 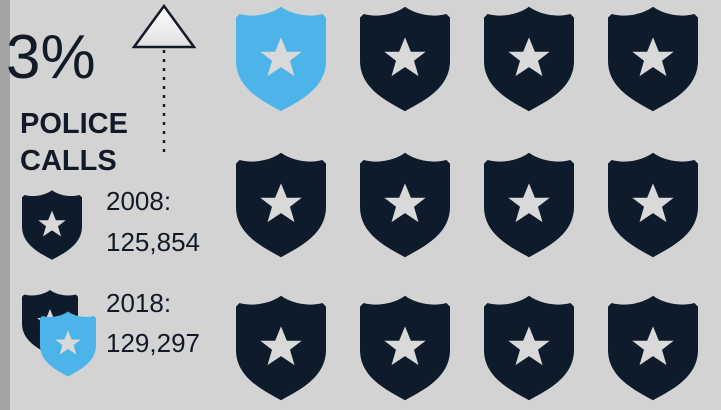 I want to click on small-badge, so click(x=52, y=225).